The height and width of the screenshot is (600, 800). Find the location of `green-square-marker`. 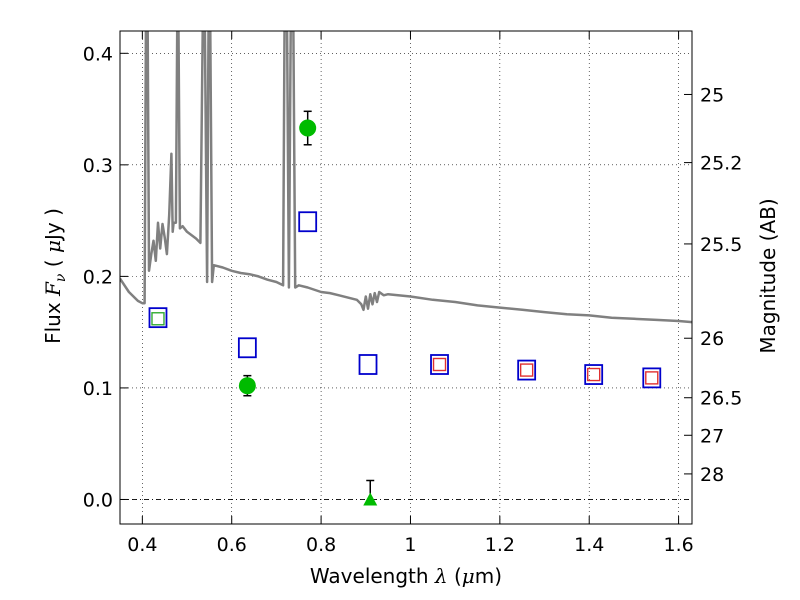

green-square-marker is located at coordinates (158, 319).